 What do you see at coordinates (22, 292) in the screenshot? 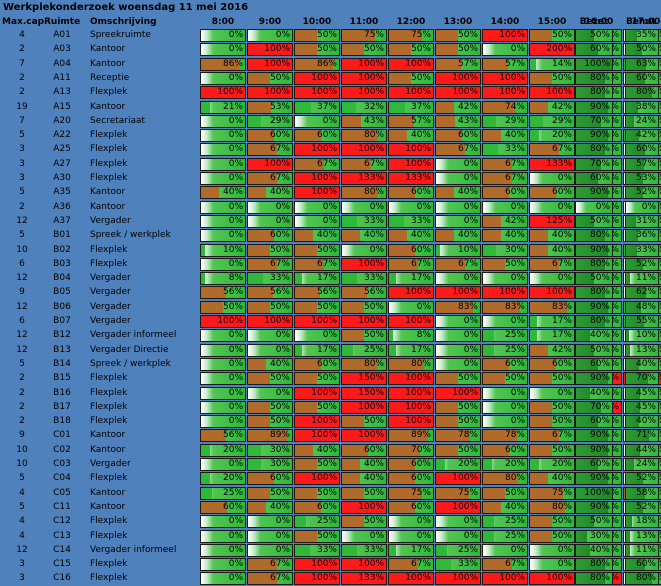
I see `max-capacity: 9` at bounding box center [22, 292].